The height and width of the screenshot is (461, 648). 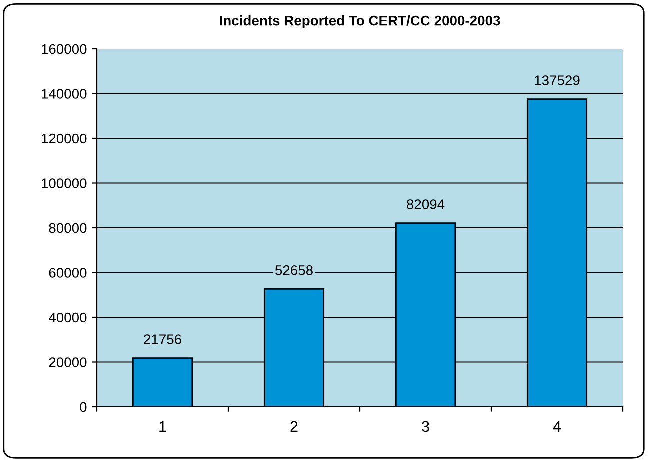 I want to click on y-tick-label: 80000, so click(x=68, y=228).